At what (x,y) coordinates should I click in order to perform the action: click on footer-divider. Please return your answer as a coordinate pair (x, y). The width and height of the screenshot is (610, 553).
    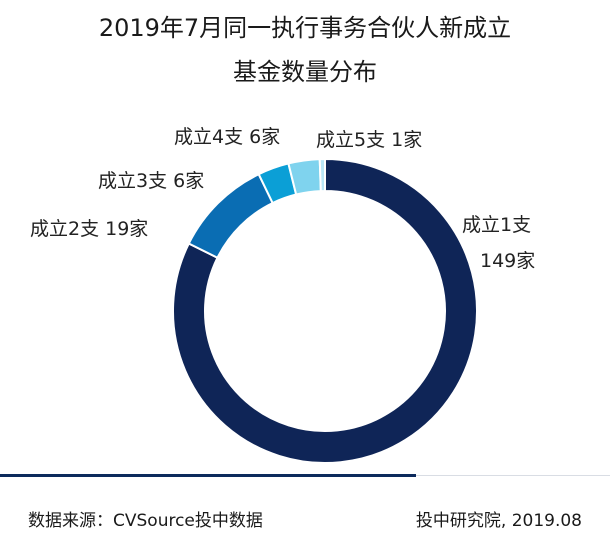
    Looking at the image, I should click on (208, 475).